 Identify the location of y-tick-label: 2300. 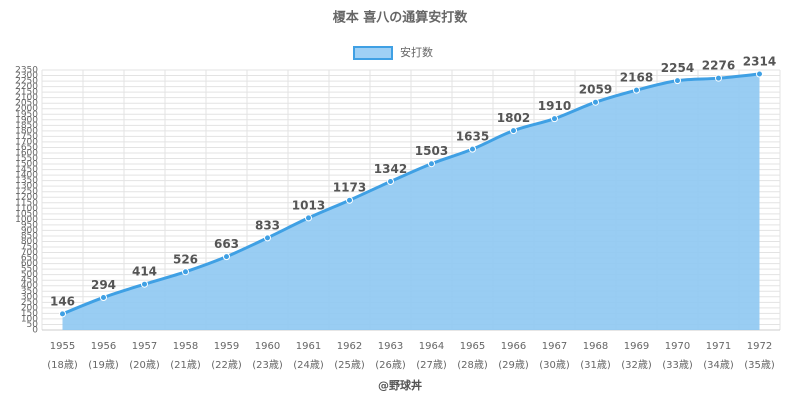
(26, 76).